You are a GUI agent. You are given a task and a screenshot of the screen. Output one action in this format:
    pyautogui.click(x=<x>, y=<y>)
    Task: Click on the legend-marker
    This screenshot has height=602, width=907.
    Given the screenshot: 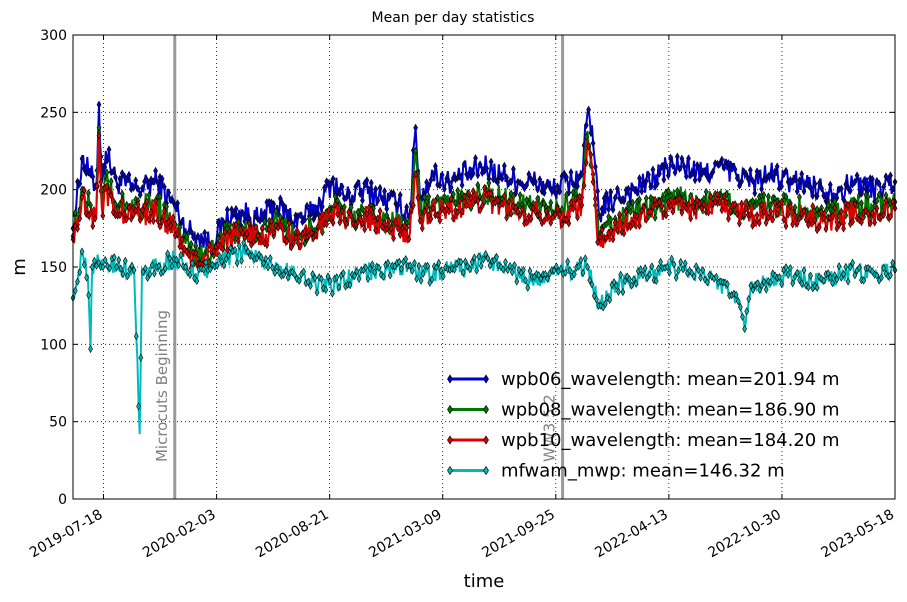 What is the action you would take?
    pyautogui.click(x=450, y=440)
    